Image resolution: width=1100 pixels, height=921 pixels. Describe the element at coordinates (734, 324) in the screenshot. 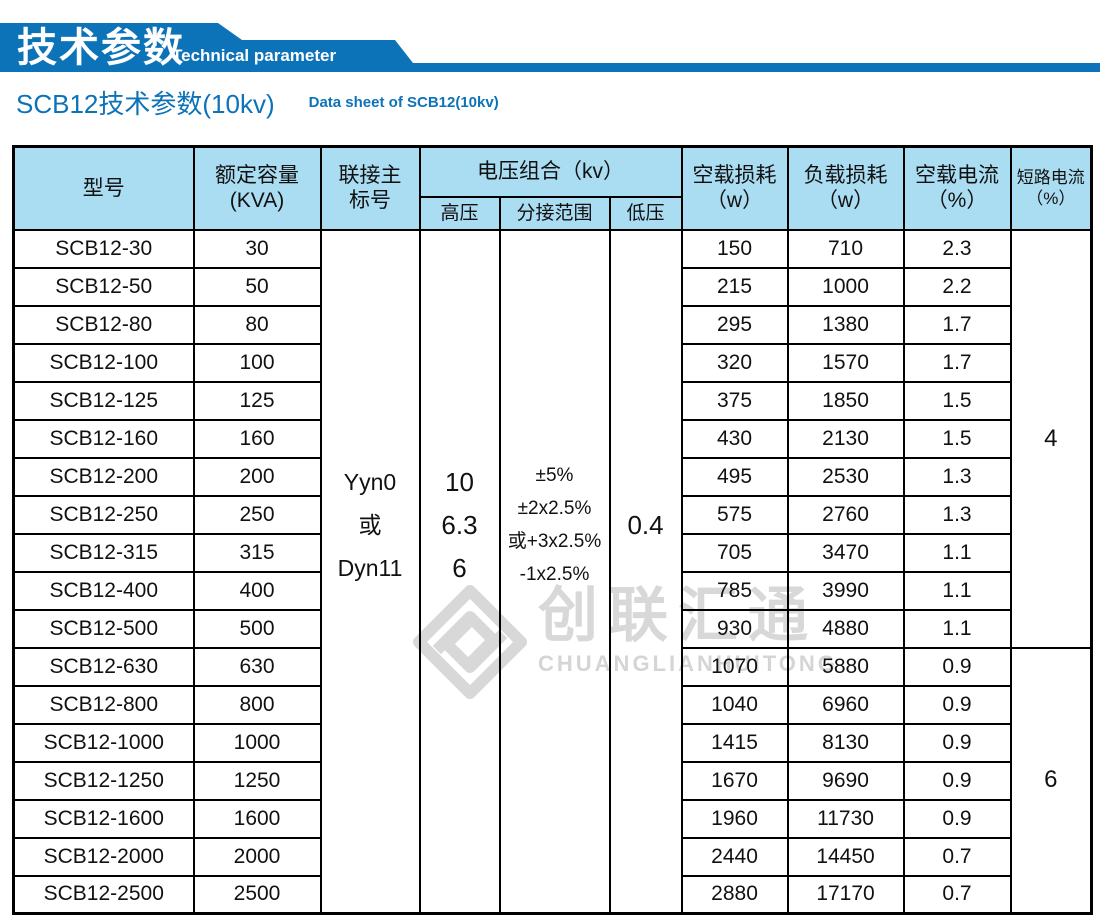

I see `cell-no-load-loss: 295` at that location.